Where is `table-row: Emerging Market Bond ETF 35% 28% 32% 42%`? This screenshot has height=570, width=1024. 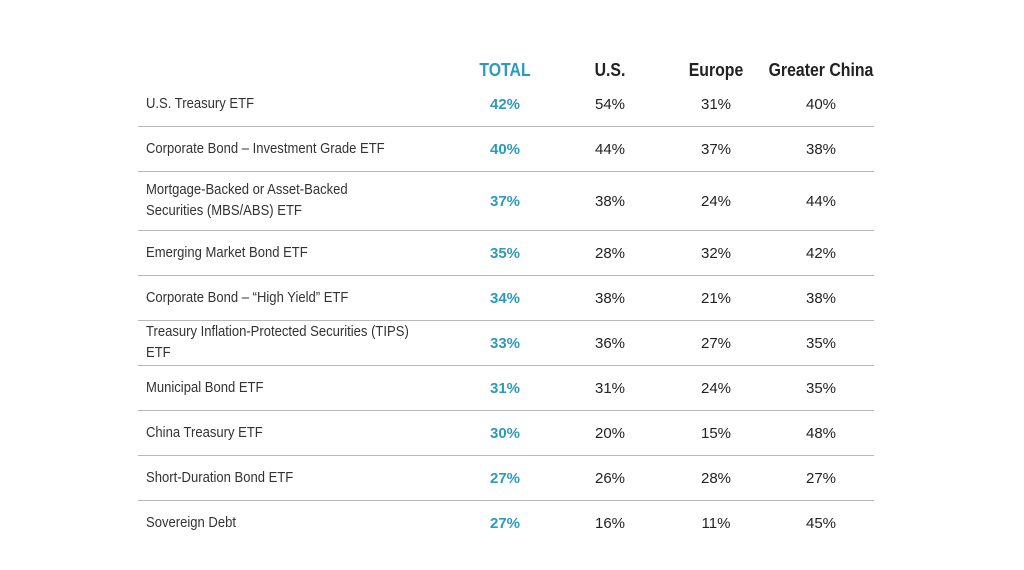 table-row: Emerging Market Bond ETF 35% 28% 32% 42% is located at coordinates (506, 253).